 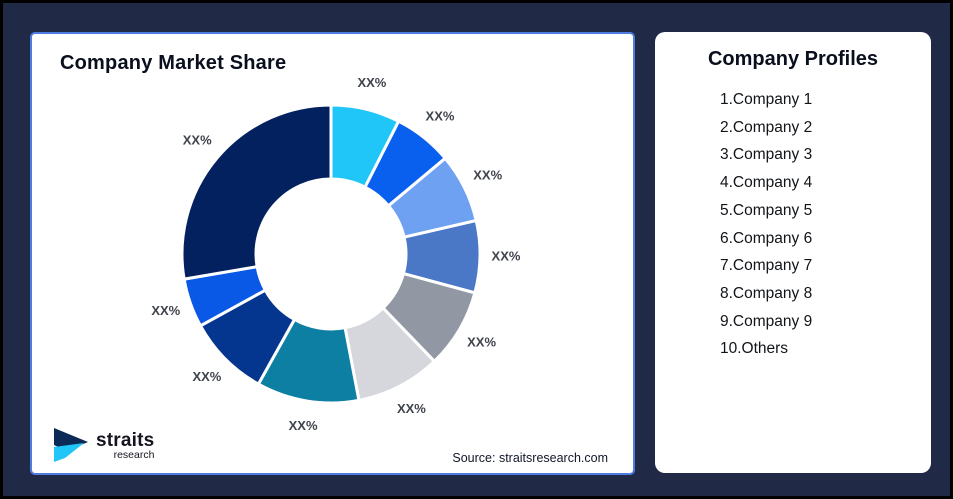 What do you see at coordinates (766, 183) in the screenshot?
I see `list-item: 4.Company 4` at bounding box center [766, 183].